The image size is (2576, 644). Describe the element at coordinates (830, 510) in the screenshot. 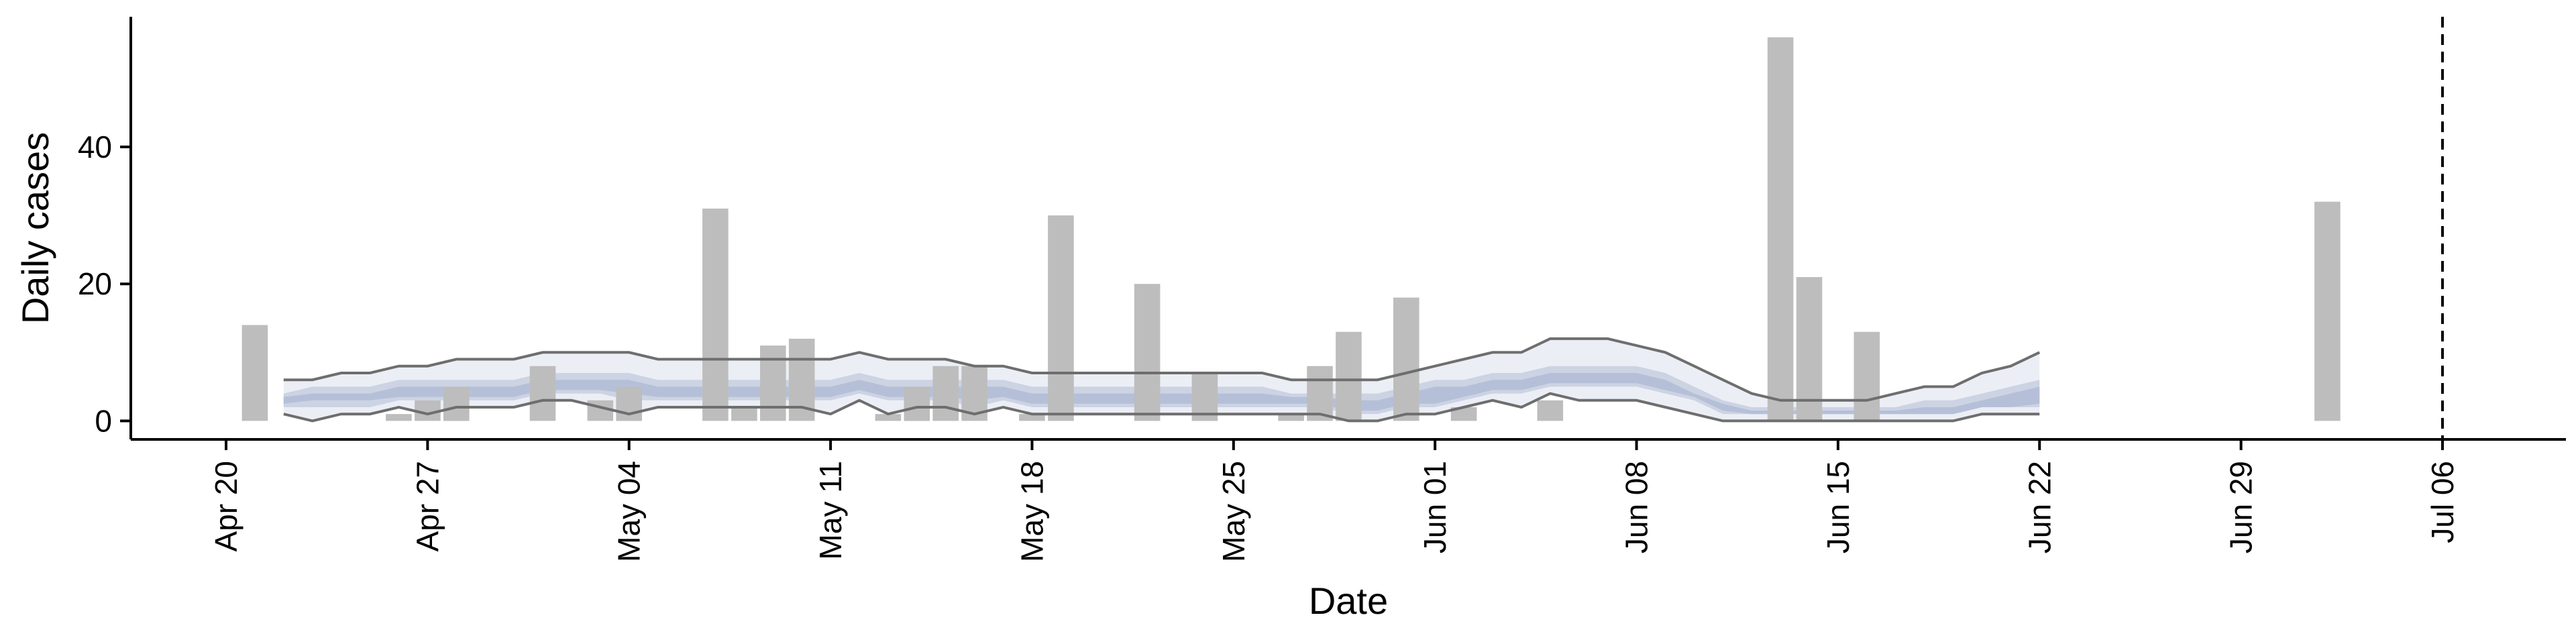

I see `x-tick-label: May 11` at that location.